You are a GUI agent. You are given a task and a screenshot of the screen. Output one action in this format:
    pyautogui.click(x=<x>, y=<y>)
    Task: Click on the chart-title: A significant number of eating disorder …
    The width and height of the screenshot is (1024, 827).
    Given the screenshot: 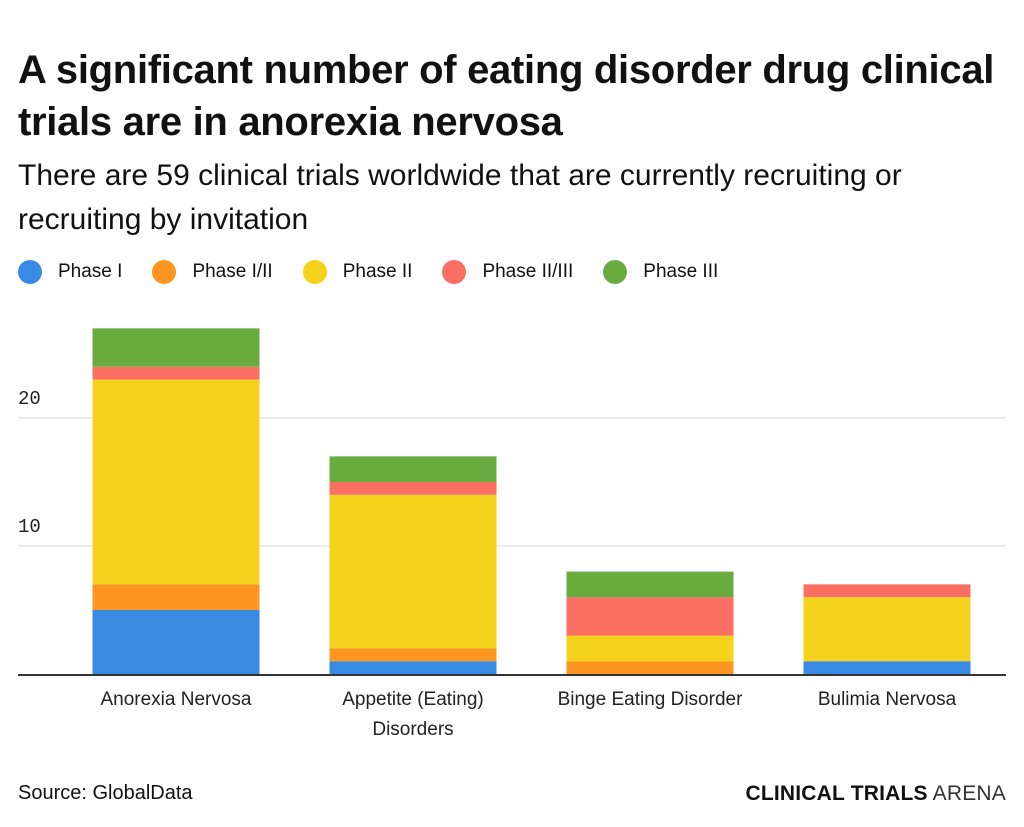 What is the action you would take?
    pyautogui.click(x=506, y=96)
    